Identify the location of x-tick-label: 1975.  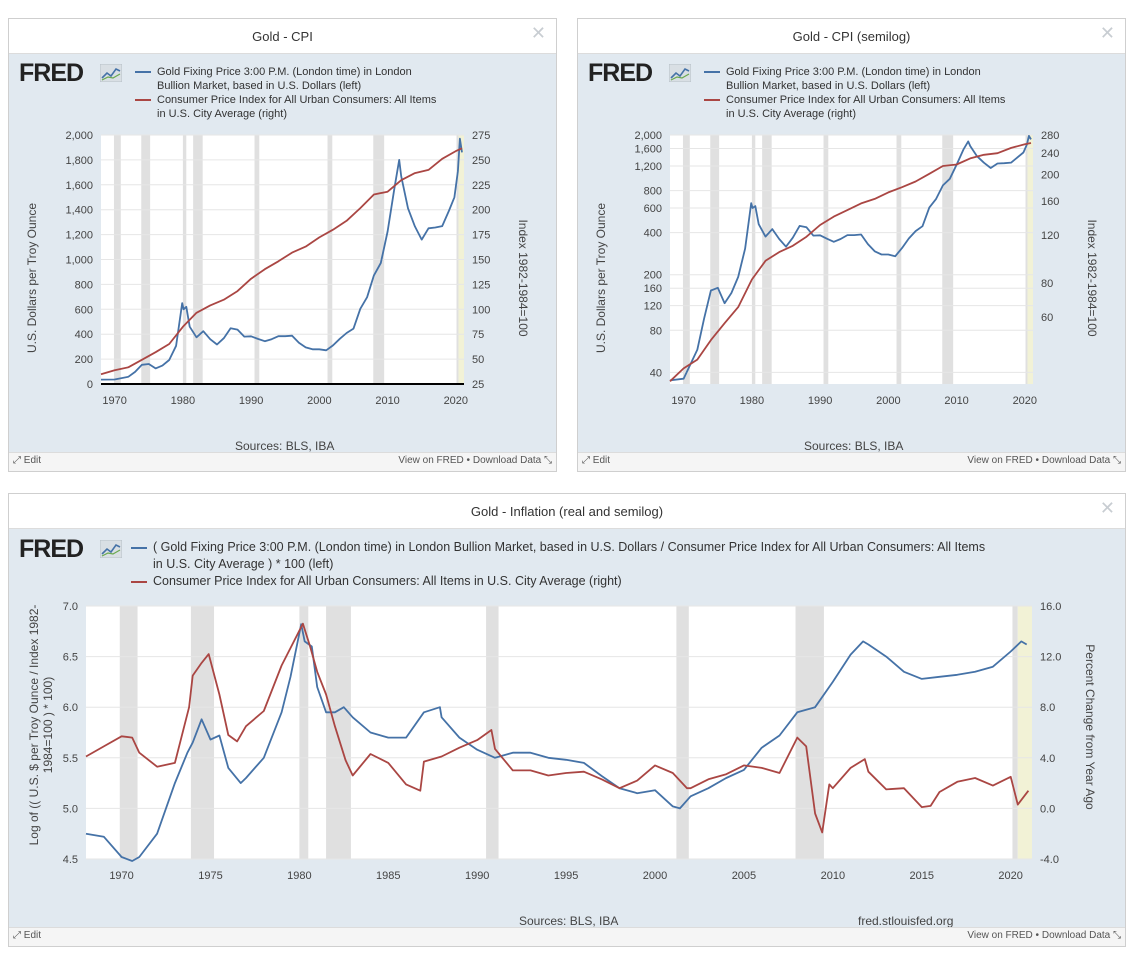
(210, 876).